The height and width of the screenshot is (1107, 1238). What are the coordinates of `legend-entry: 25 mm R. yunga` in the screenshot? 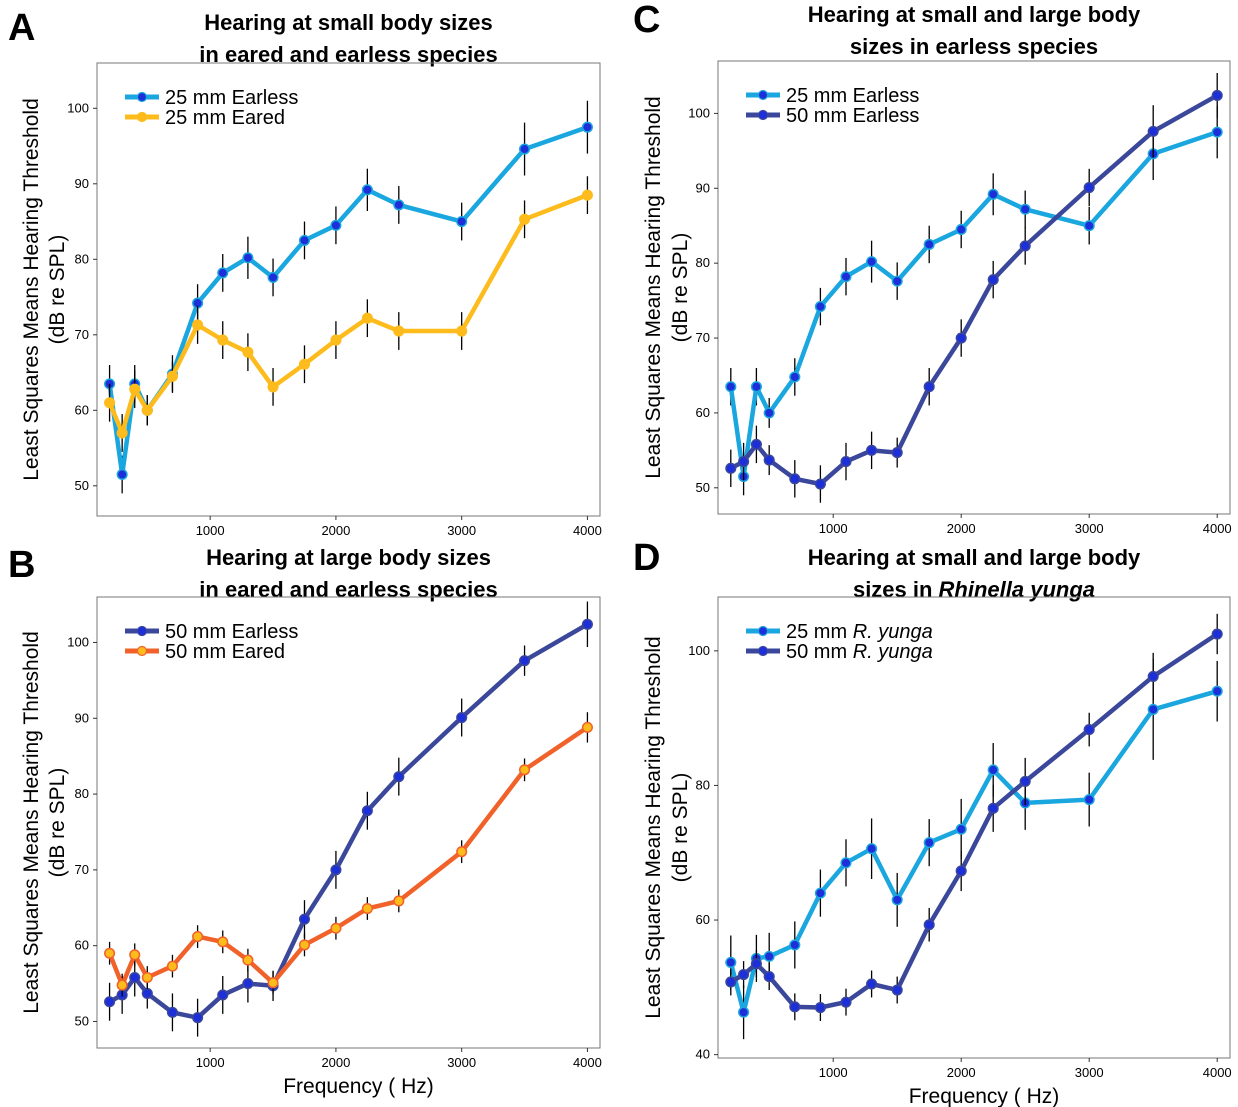 It's located at (859, 632).